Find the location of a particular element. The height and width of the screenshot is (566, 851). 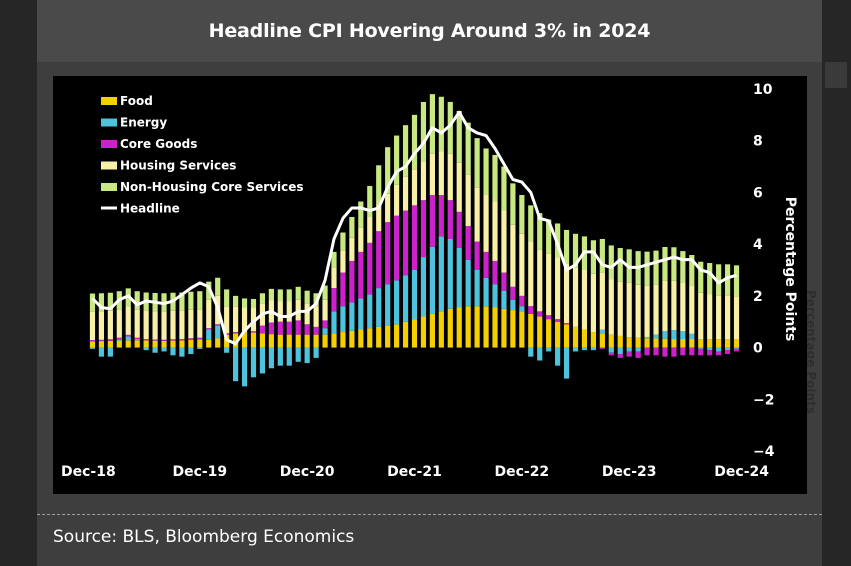

scrollbar-thumb is located at coordinates (836, 75).